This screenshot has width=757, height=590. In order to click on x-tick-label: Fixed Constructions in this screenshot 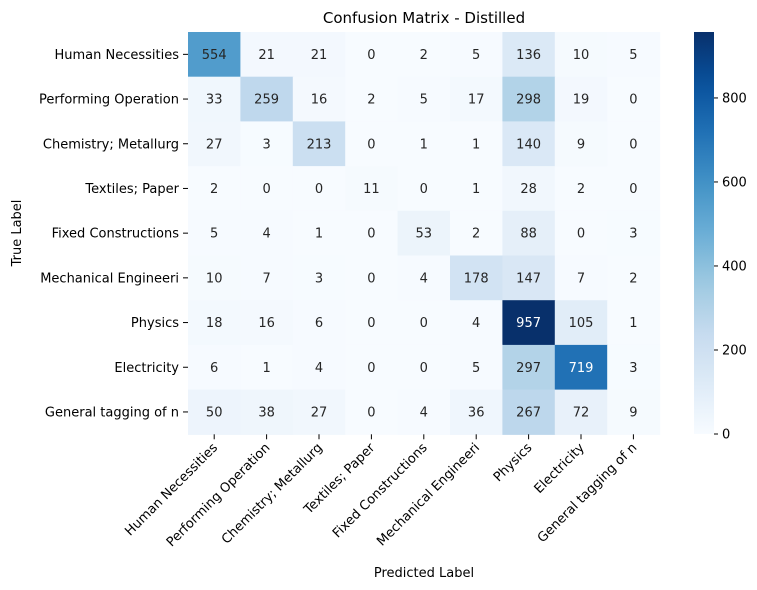, I will do `click(380, 490)`.